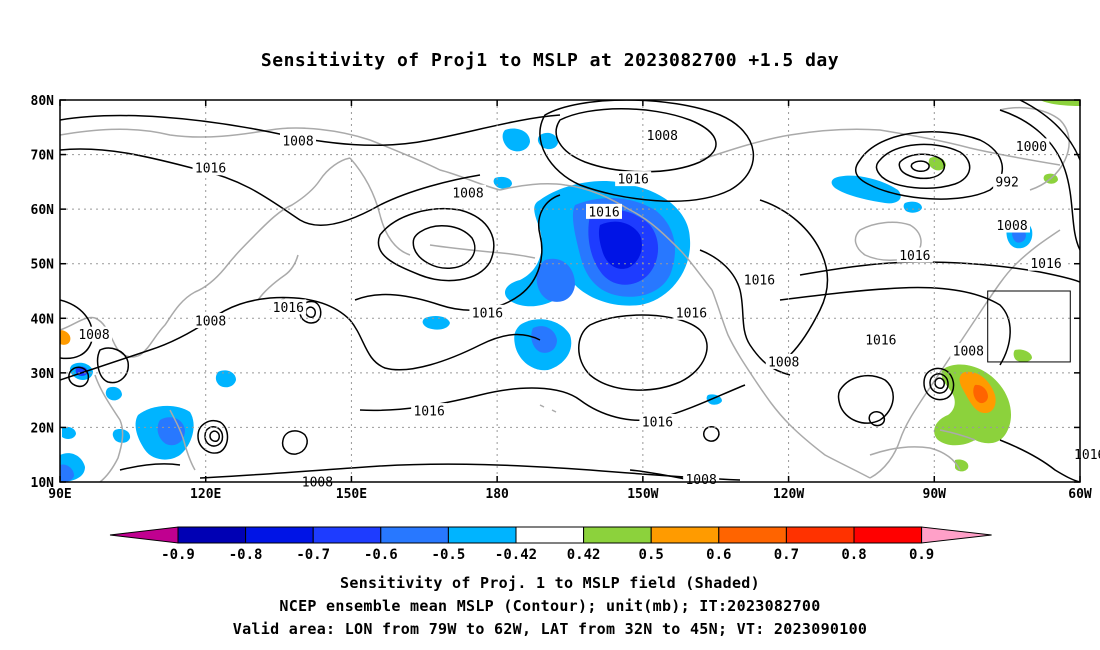 The width and height of the screenshot is (1100, 650). I want to click on contour-aleutian-low-inner, so click(444, 247).